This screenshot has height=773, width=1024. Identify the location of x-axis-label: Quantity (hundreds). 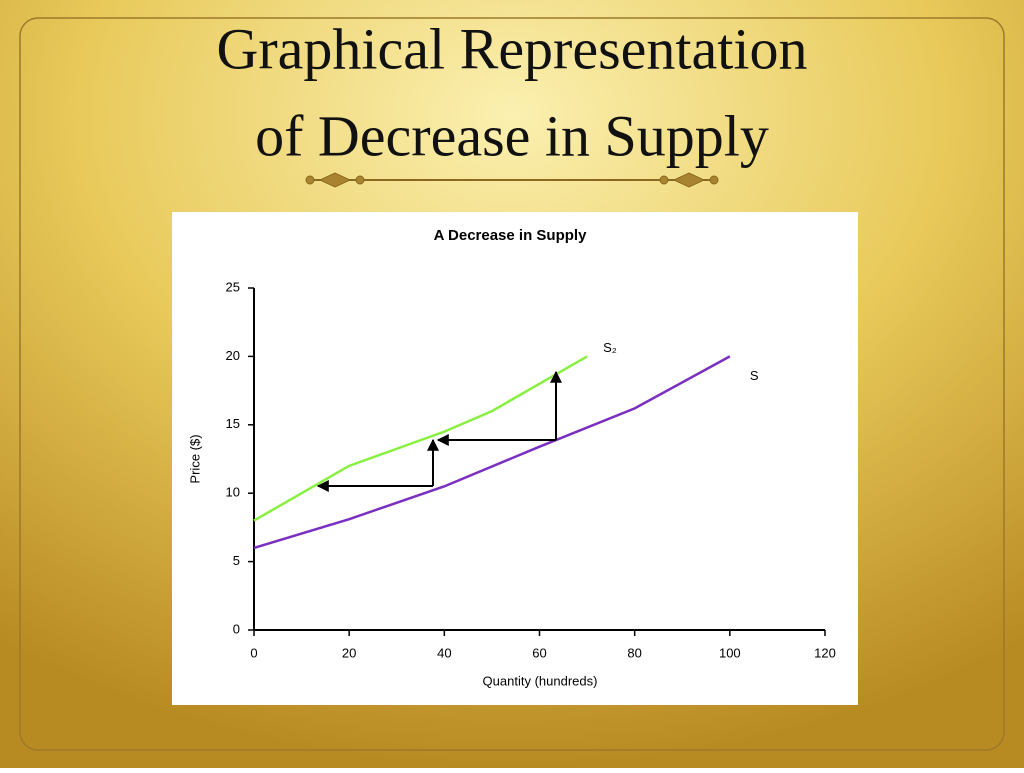
(540, 680).